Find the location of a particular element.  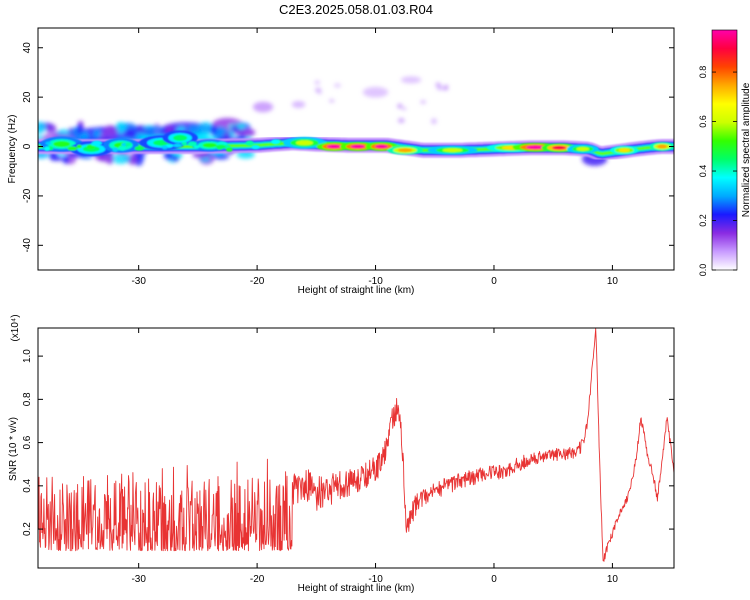

snr-y-tick-label: 1.0 is located at coordinates (27, 356).